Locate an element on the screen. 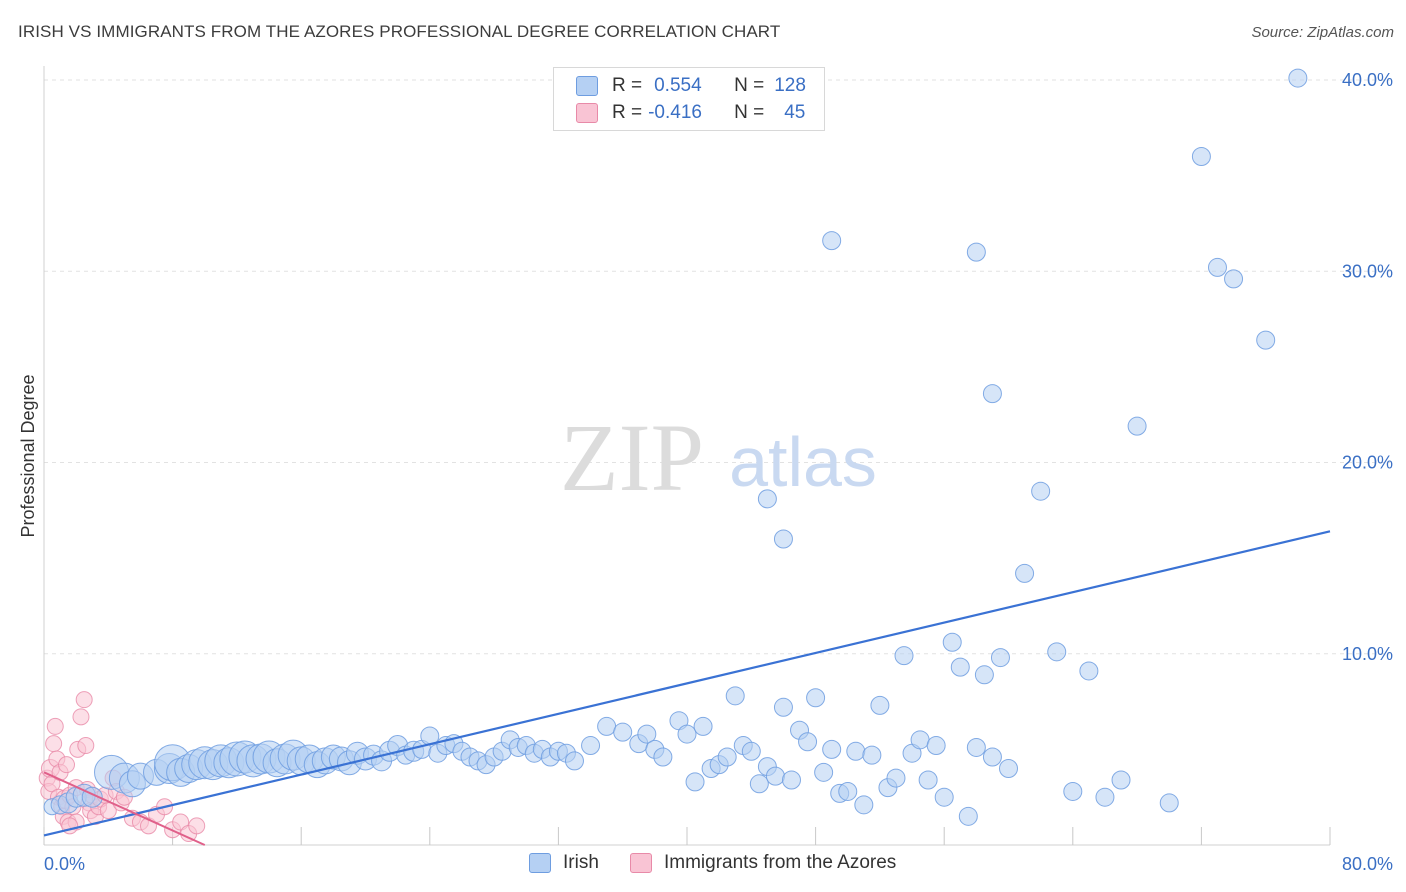 The image size is (1406, 892). legend-azores: Immigrants from the Azores is located at coordinates (763, 863).